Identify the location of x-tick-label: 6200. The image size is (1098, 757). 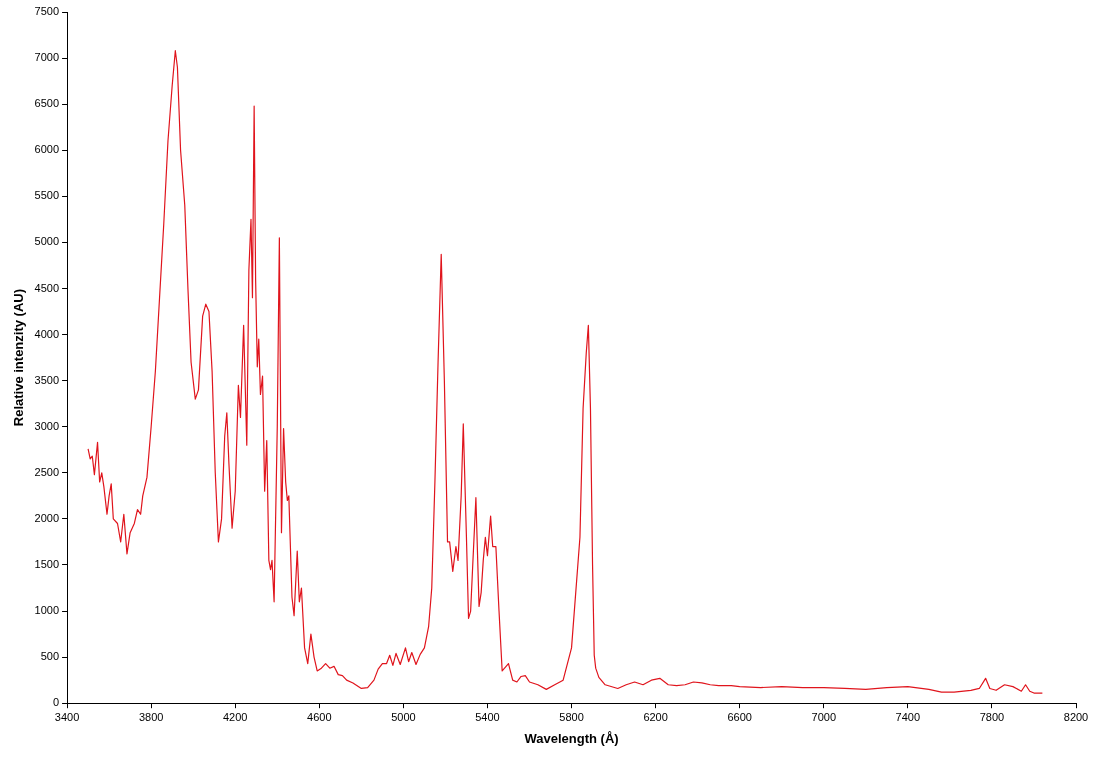
(655, 716).